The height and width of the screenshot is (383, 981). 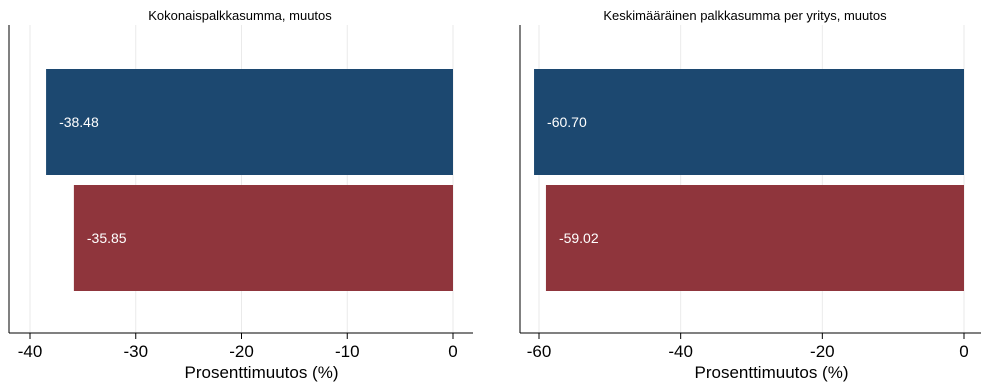 I want to click on panel-title: Kokonaispalkkasumma, muutos, so click(x=240, y=15).